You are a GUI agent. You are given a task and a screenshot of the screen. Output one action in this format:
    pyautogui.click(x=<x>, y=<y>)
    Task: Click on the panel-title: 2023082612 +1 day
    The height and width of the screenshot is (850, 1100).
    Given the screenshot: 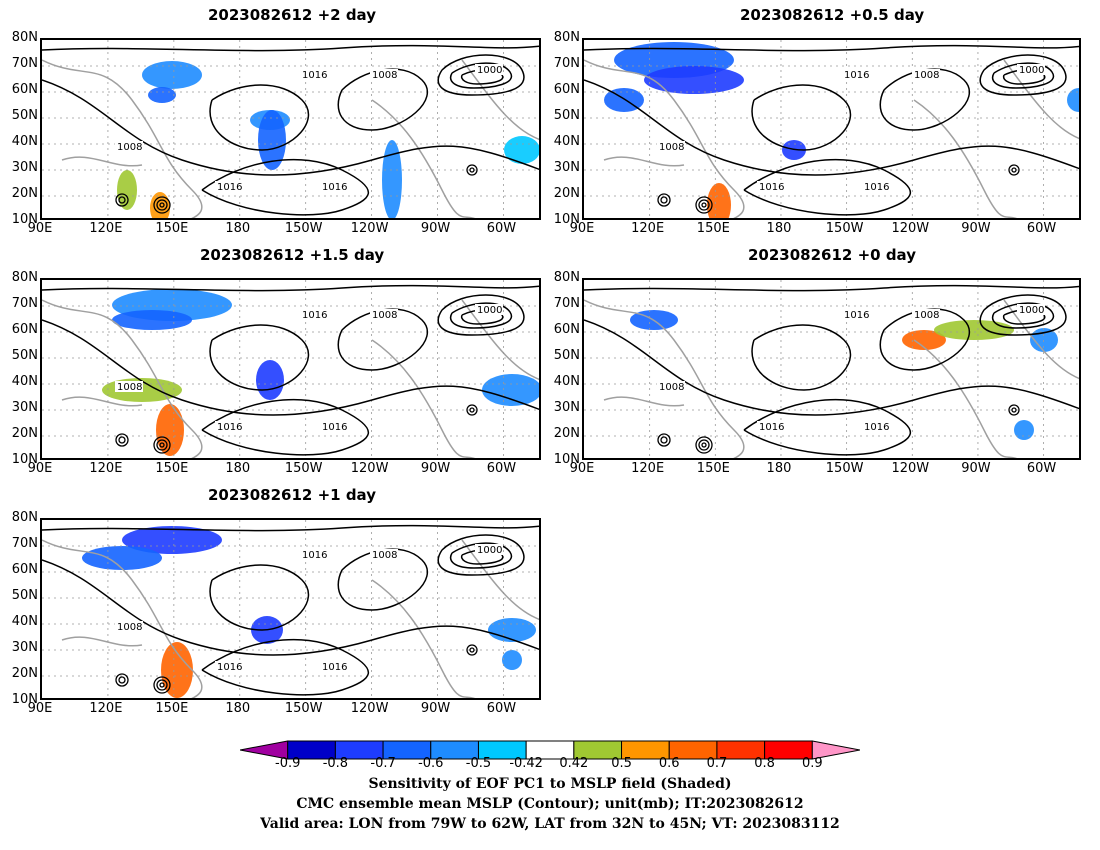 What is the action you would take?
    pyautogui.click(x=292, y=495)
    